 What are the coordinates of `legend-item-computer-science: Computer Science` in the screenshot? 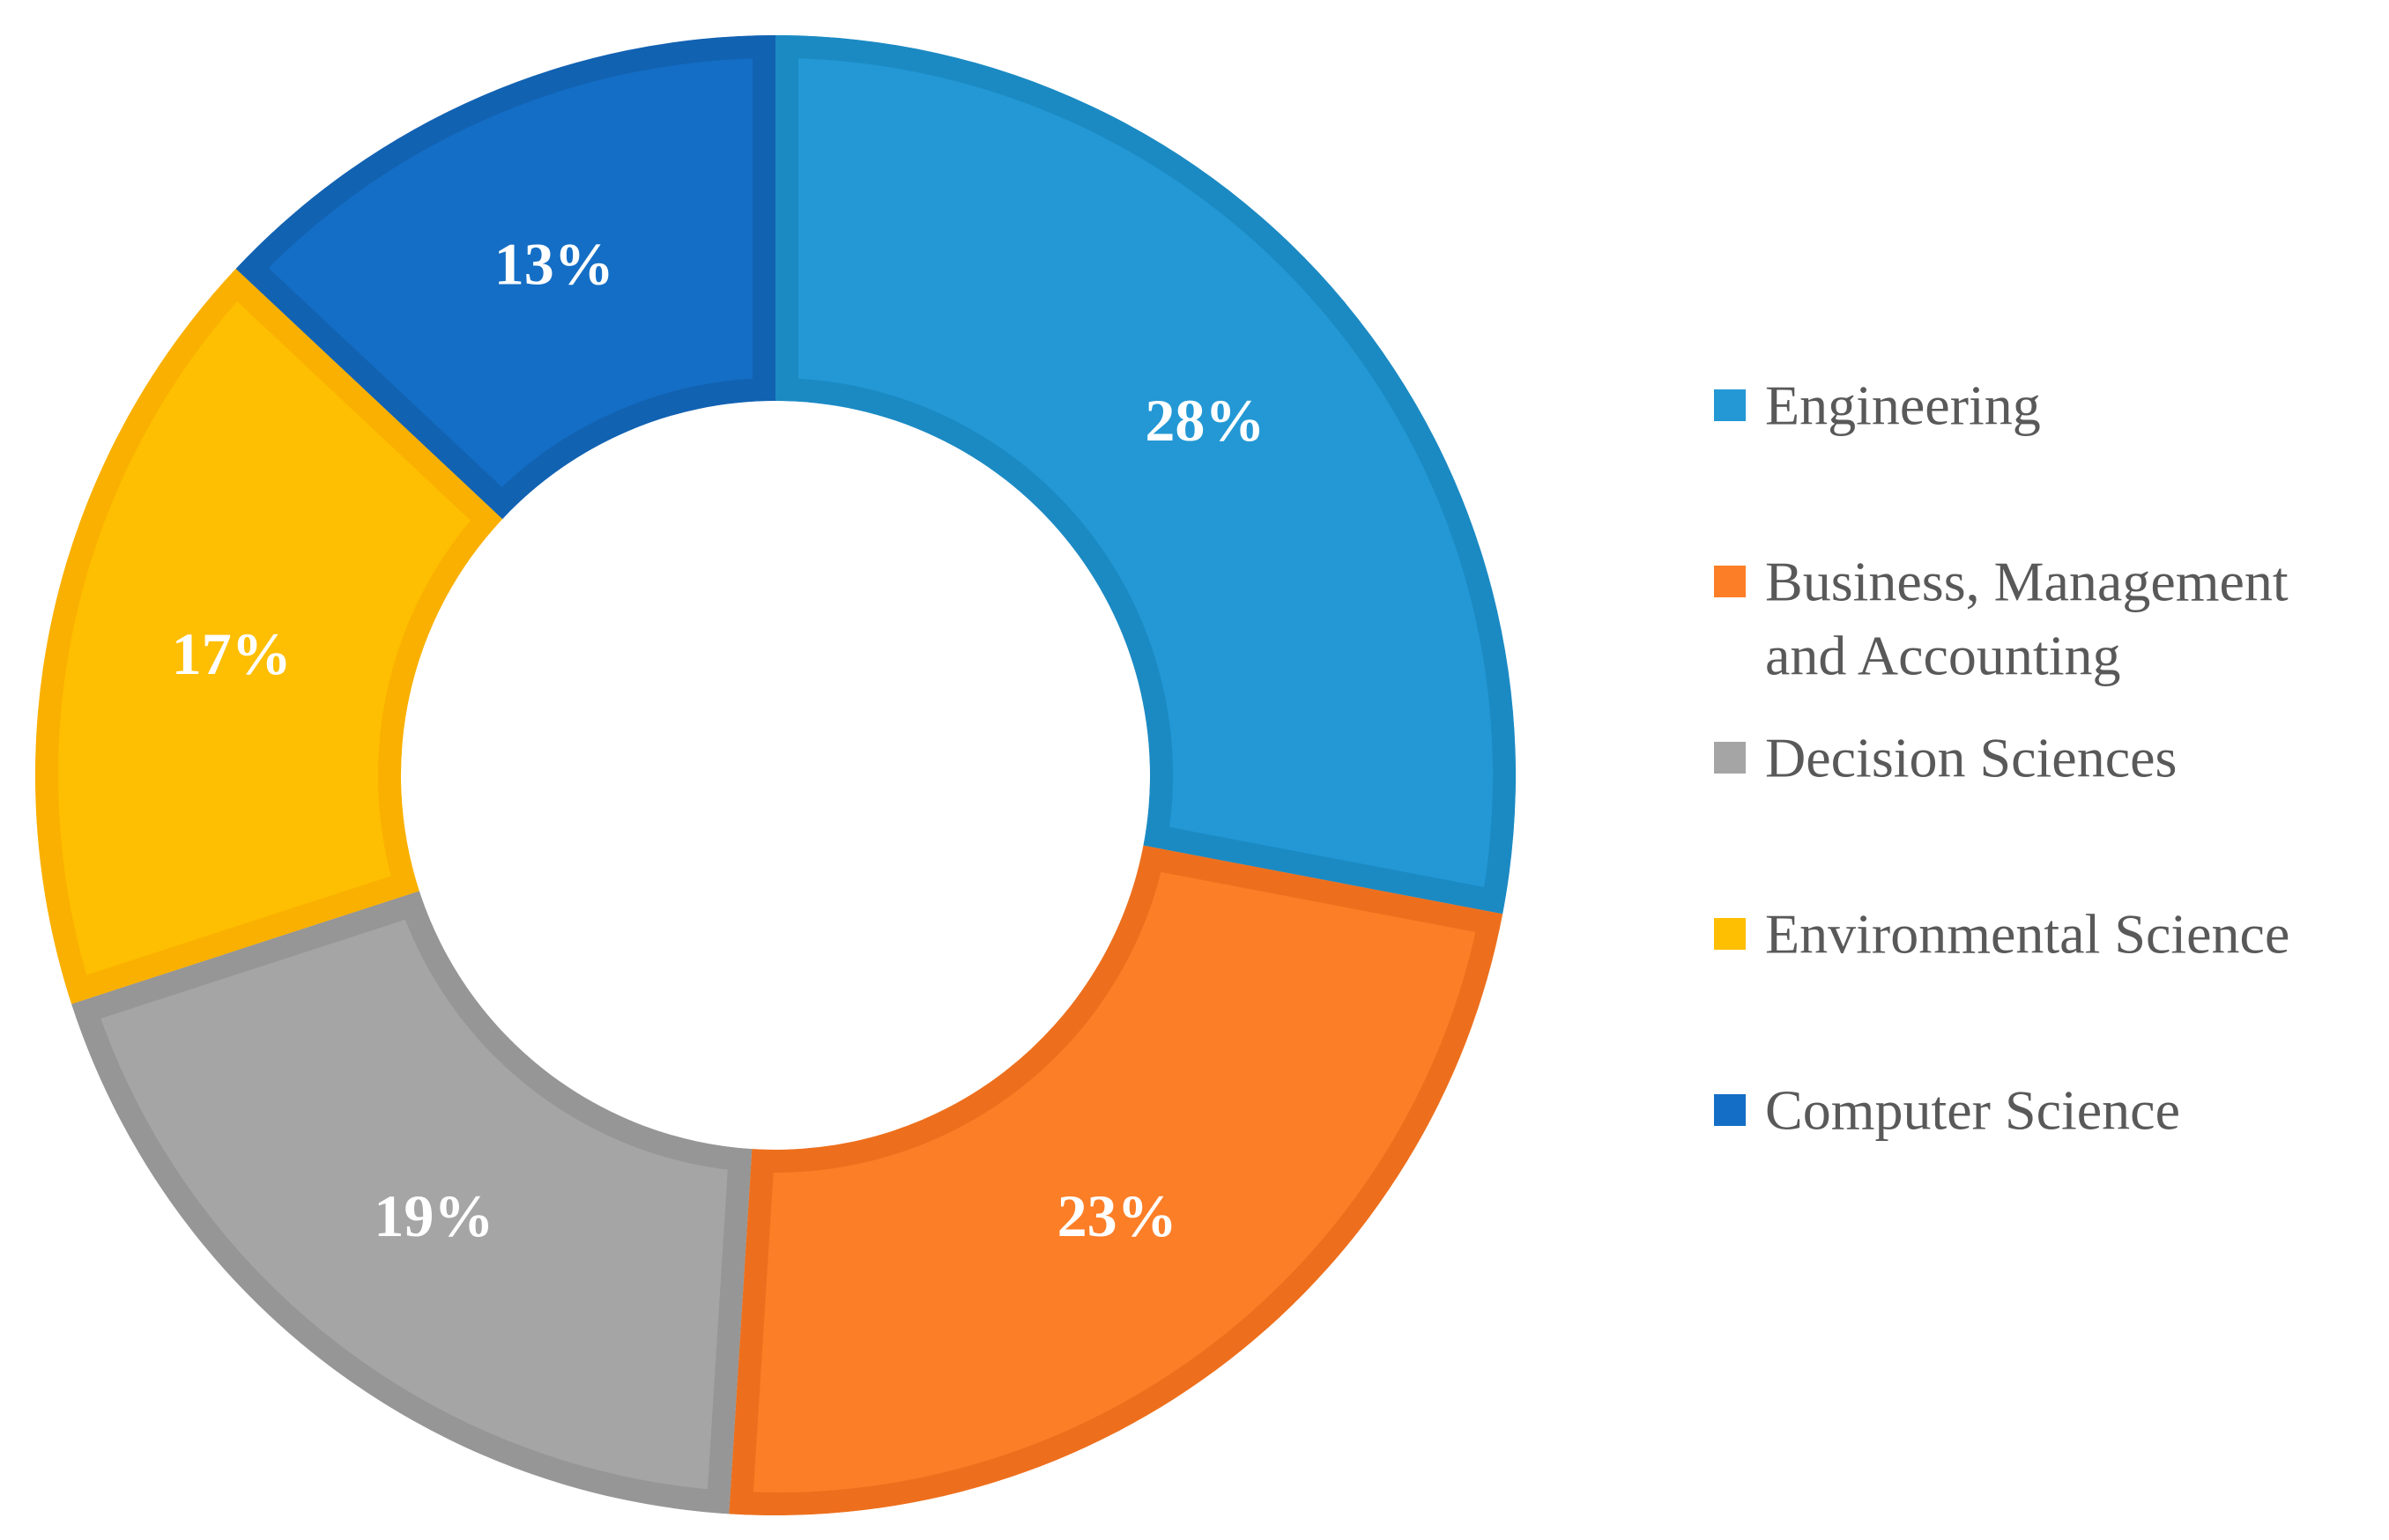 It's located at (1947, 1110).